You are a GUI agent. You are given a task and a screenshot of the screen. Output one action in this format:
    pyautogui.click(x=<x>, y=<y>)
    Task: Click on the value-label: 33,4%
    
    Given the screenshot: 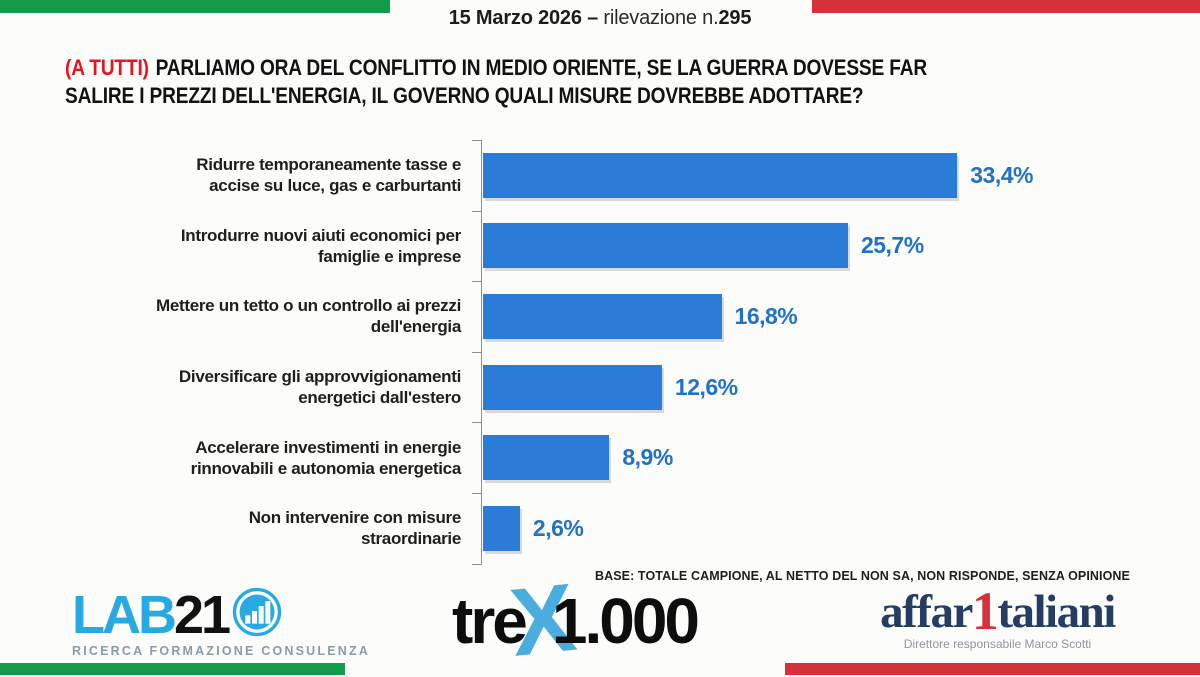 What is the action you would take?
    pyautogui.click(x=1001, y=174)
    